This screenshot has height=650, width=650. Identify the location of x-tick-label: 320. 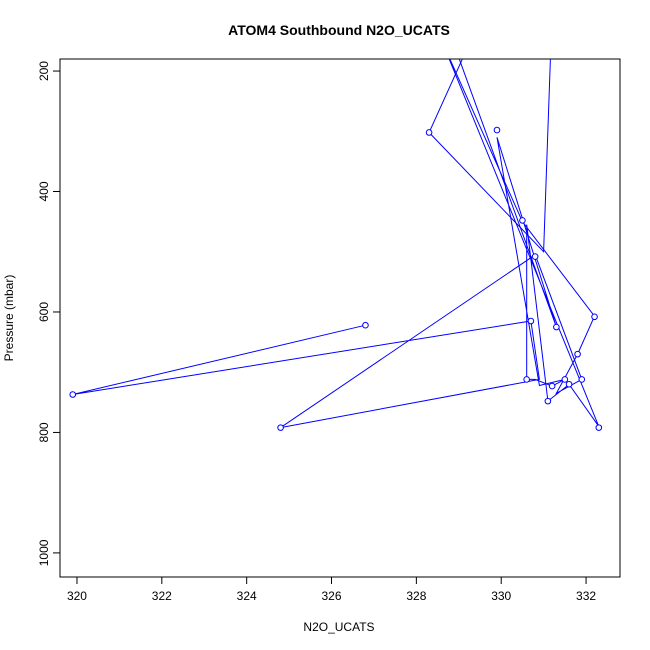
(77, 596).